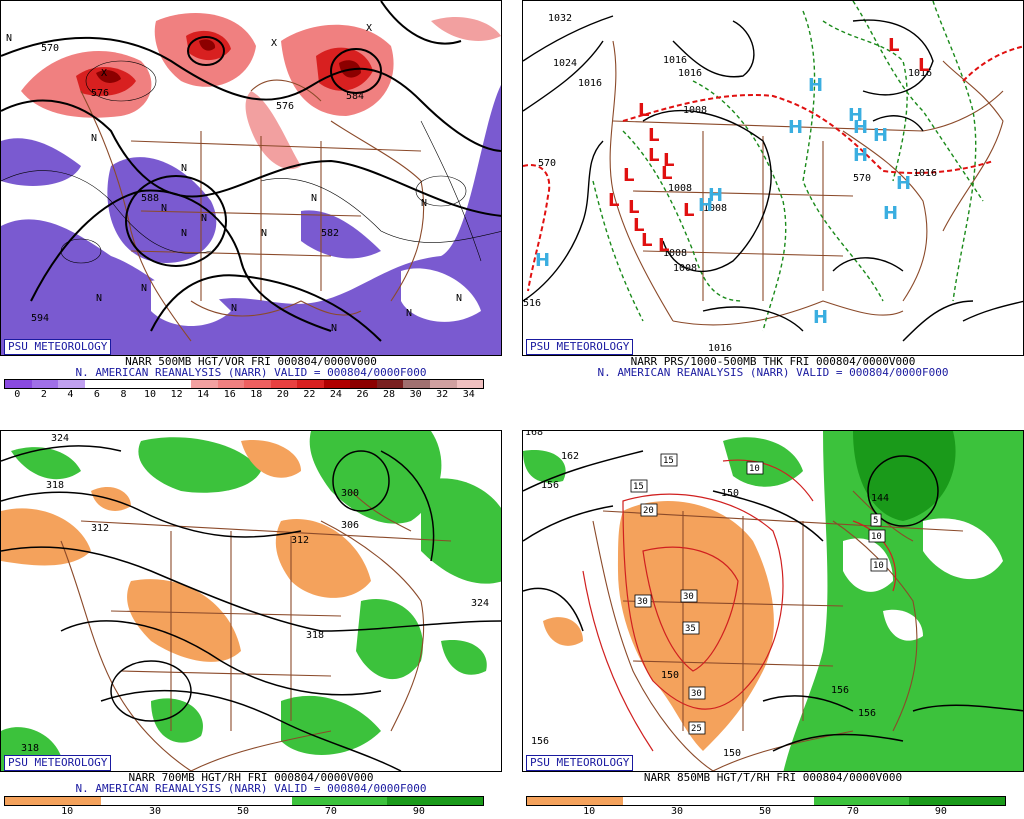 This screenshot has height=819, width=1024. What do you see at coordinates (309, 394) in the screenshot?
I see `legend-tick-label: 22` at bounding box center [309, 394].